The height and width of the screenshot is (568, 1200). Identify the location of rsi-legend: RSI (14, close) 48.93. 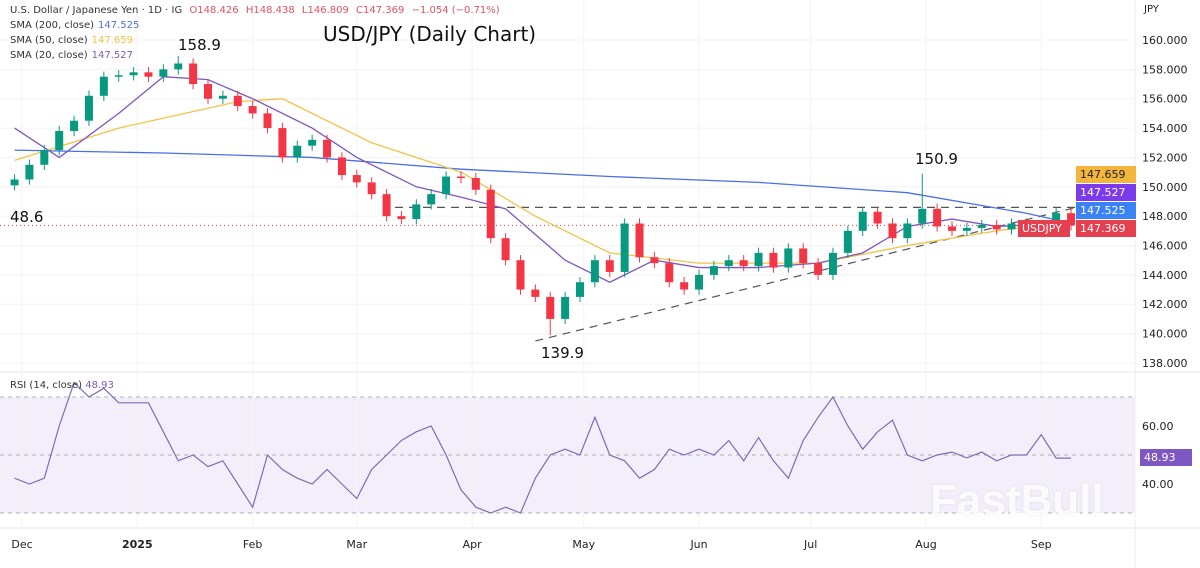
(62, 385).